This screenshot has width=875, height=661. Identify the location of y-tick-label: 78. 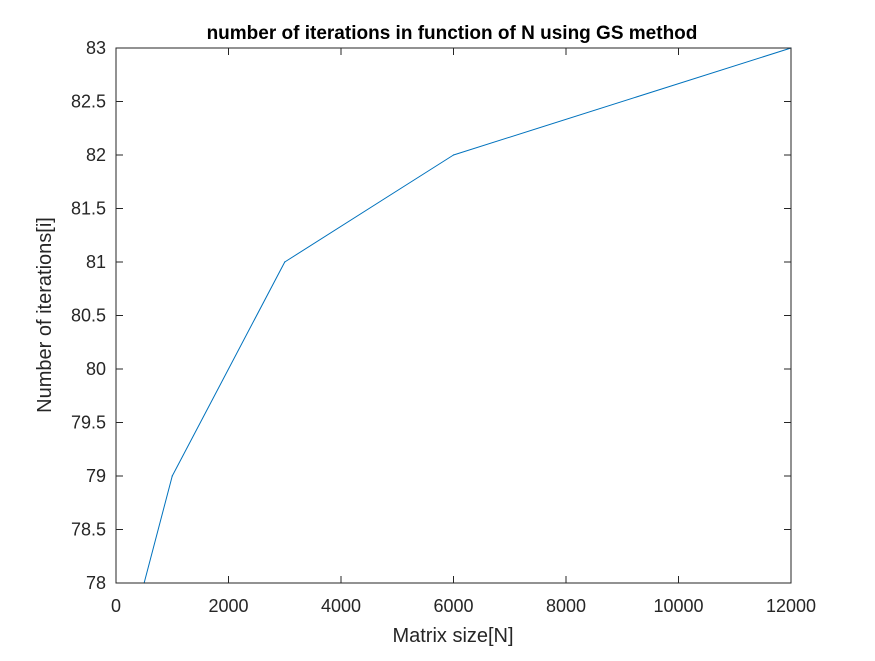
(96, 583).